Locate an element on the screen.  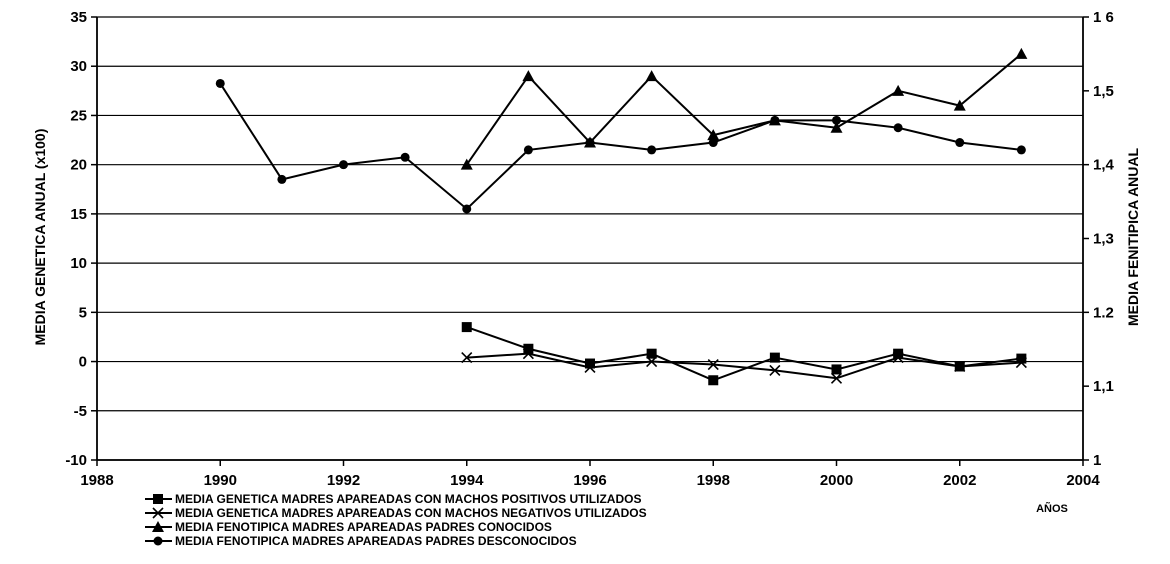
y-left-tick-label: -5 is located at coordinates (80, 411).